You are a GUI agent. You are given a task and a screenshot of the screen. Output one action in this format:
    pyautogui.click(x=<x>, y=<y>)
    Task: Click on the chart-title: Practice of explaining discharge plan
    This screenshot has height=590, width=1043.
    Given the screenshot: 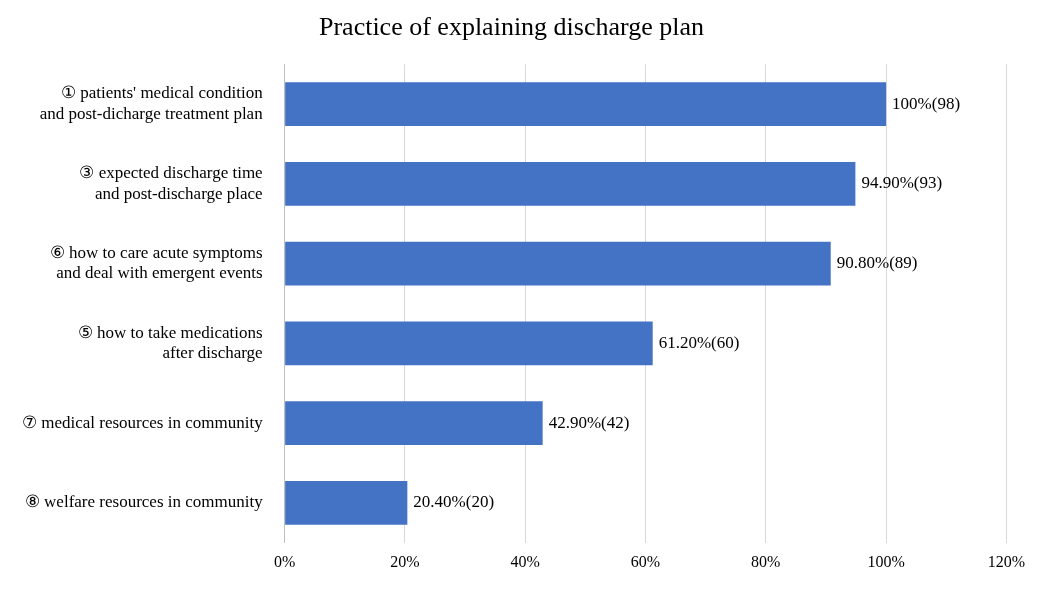 What is the action you would take?
    pyautogui.click(x=511, y=27)
    